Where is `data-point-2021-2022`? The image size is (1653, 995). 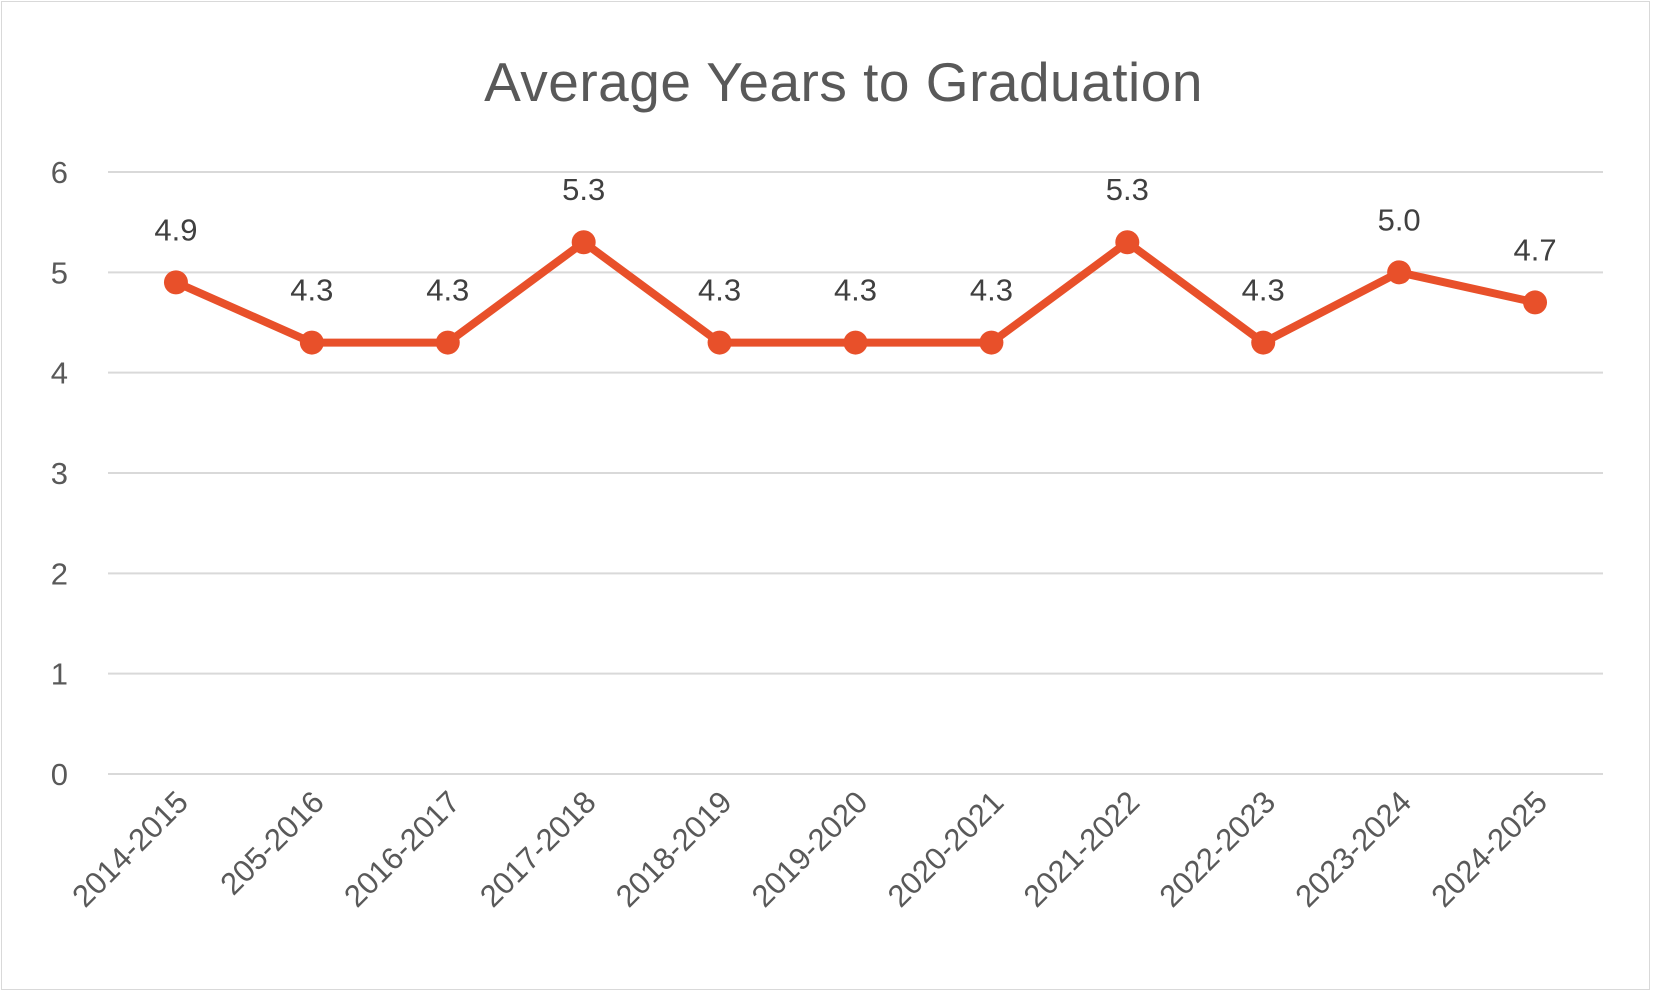 data-point-2021-2022 is located at coordinates (1127, 242).